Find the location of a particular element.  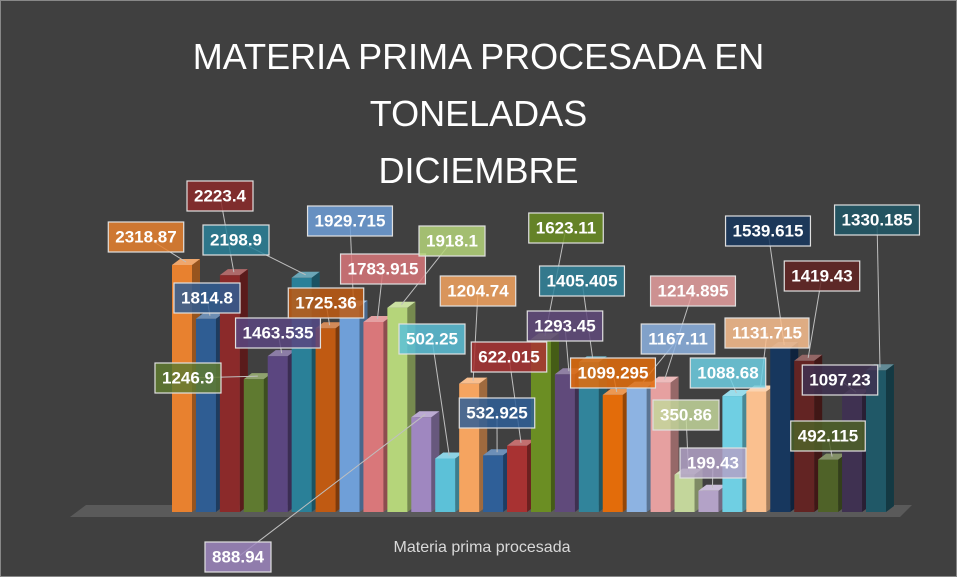

x-axis-title: Materia prima procesada is located at coordinates (482, 547).